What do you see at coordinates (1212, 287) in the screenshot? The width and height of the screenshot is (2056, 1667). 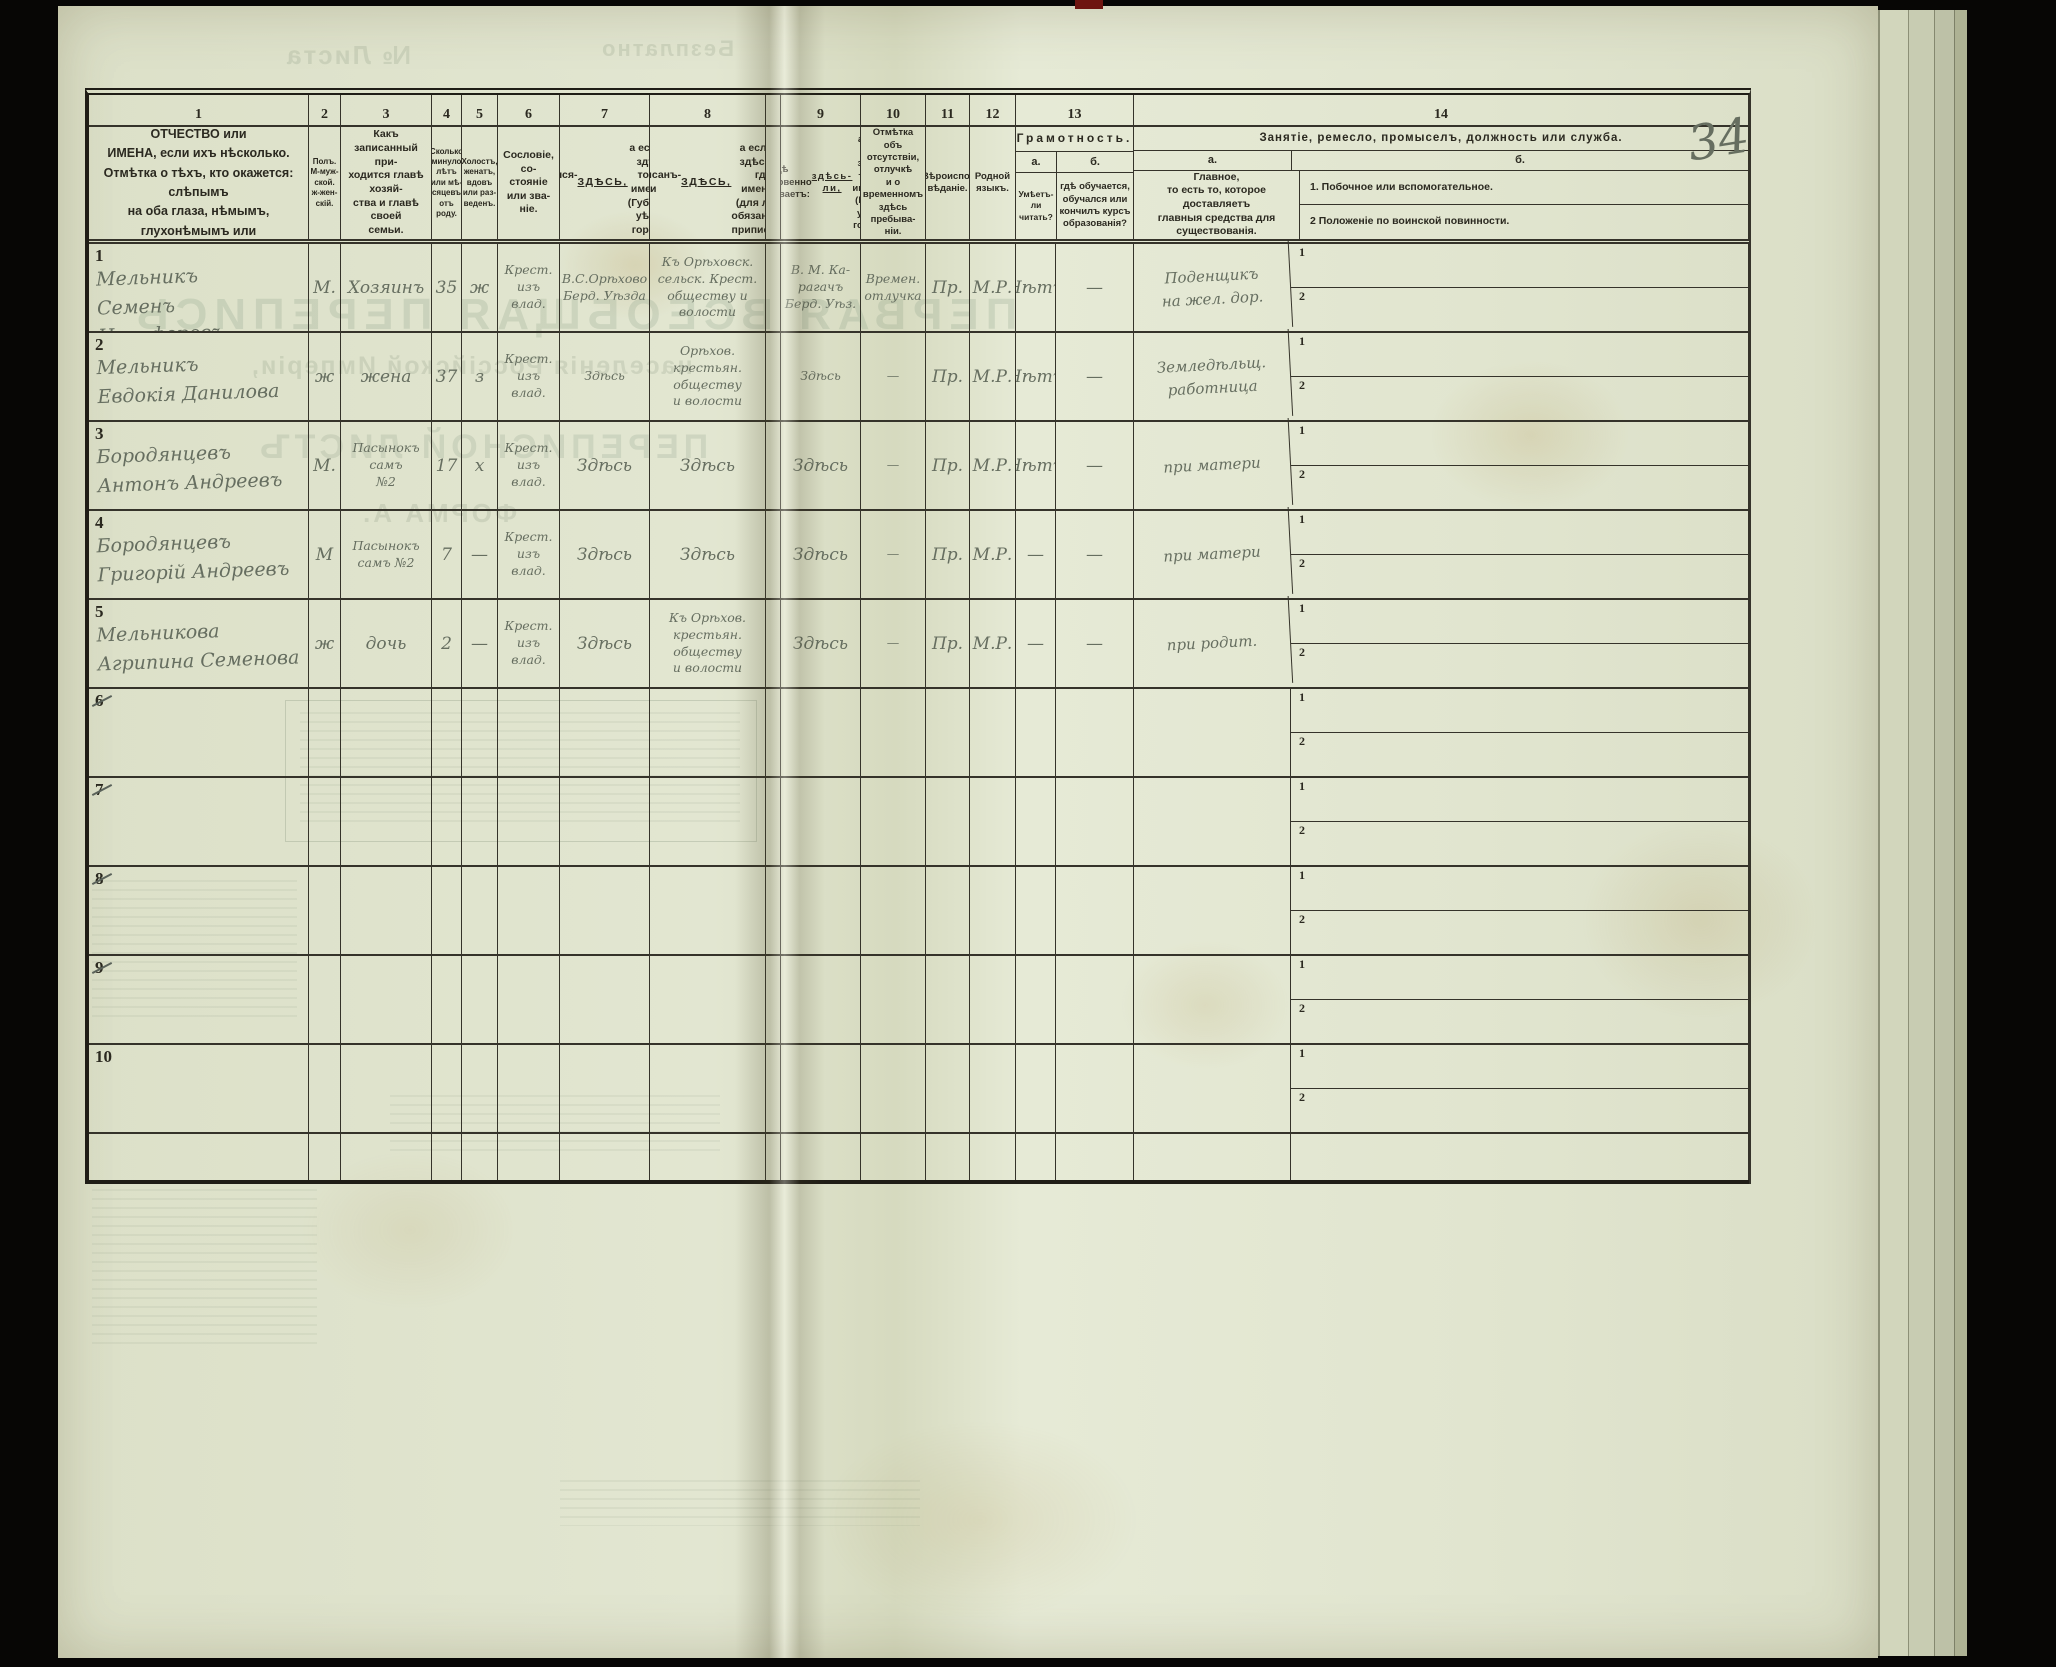 I see `occupation-main-cell: Поденщикъ на жел. дор.` at bounding box center [1212, 287].